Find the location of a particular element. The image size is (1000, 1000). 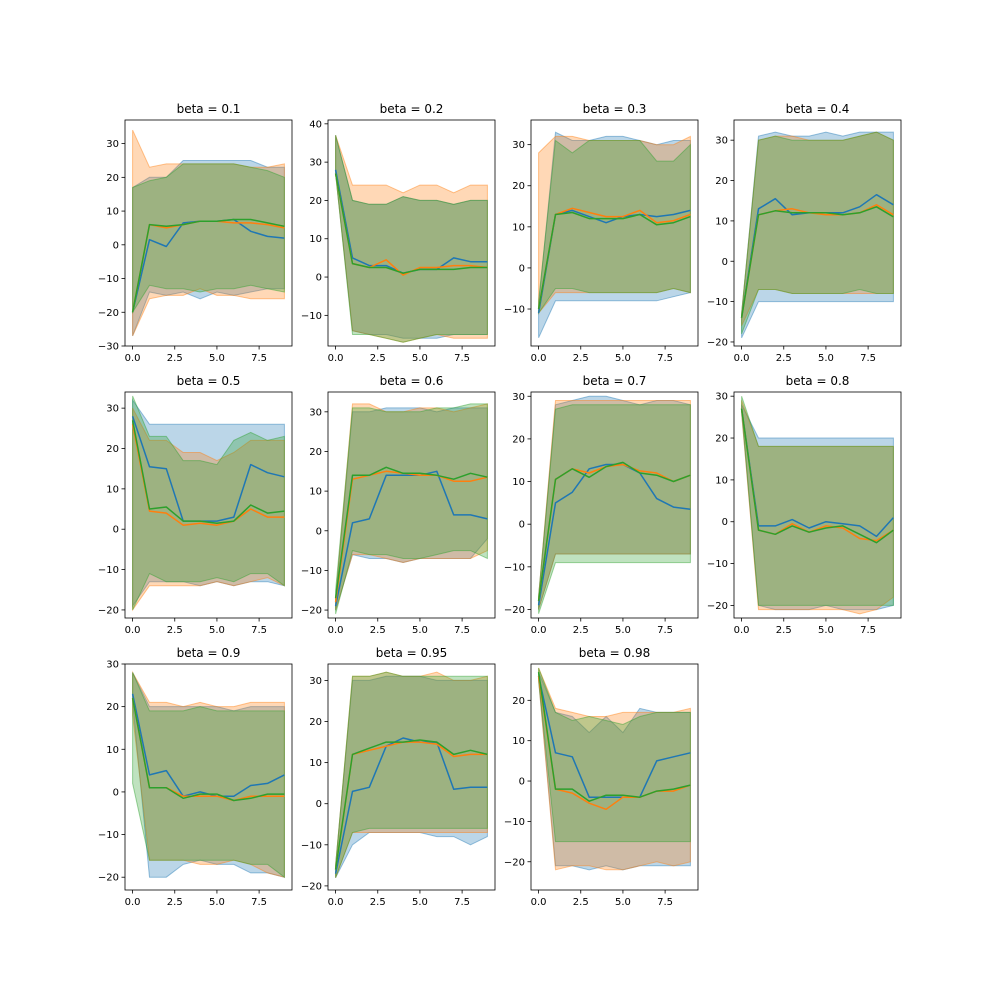

subplot-0: 0.0 2.5 5.0 7.5 −30 −20 −10 0 10 20 30 beta = 0.1 is located at coordinates (195, 233).